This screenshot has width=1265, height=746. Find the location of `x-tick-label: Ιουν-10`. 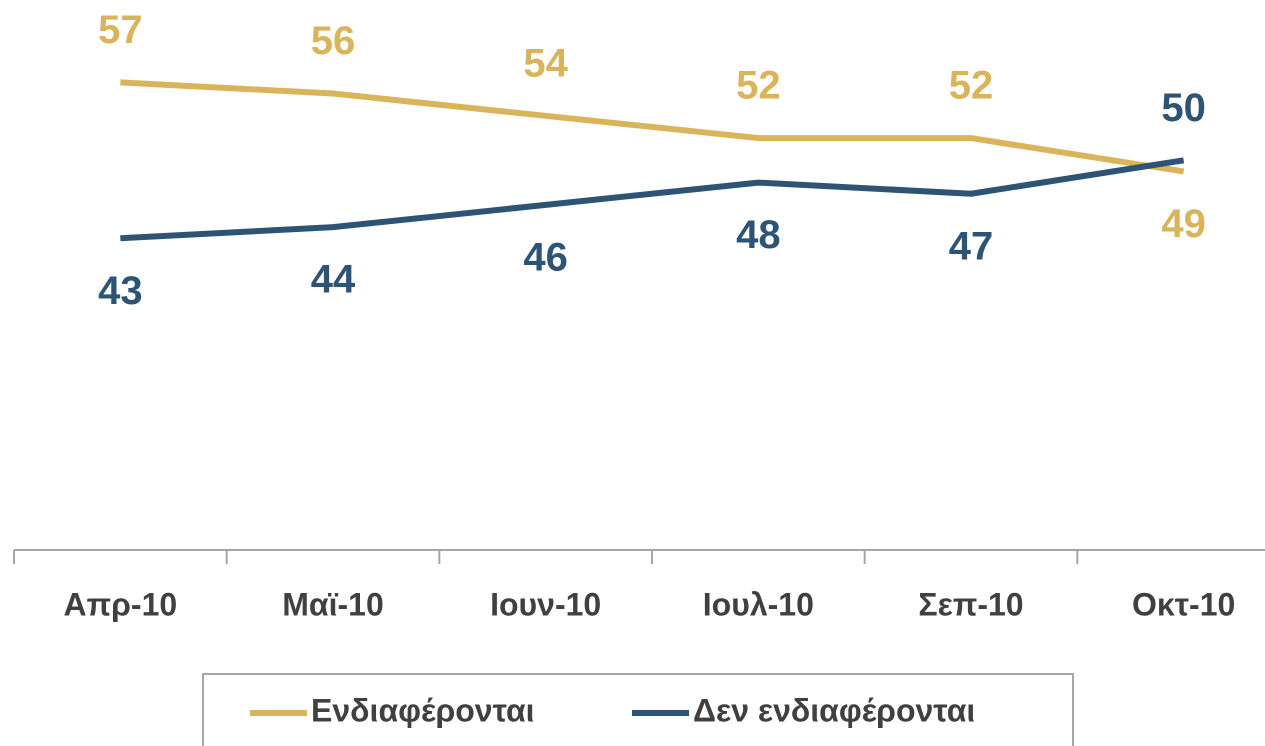

x-tick-label: Ιουν-10 is located at coordinates (545, 604).